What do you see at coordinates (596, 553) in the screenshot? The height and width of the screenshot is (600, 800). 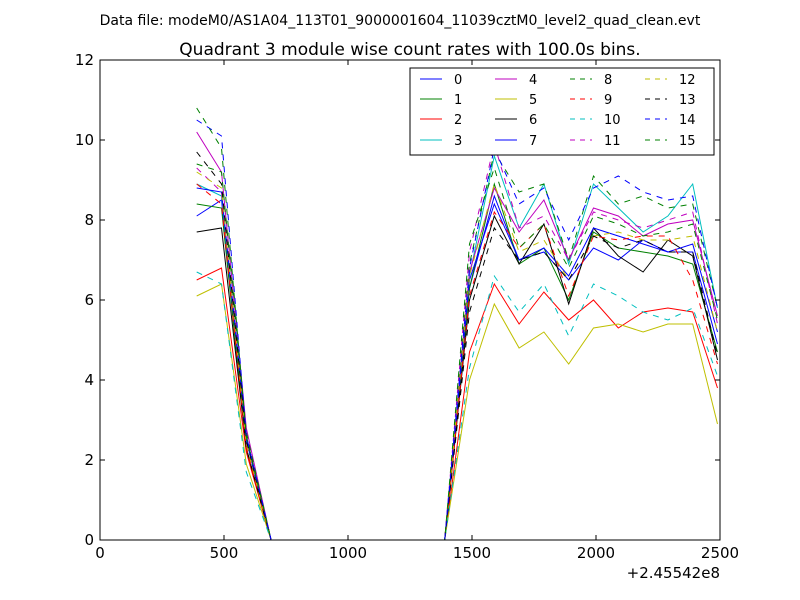 I see `x-tick-label: 2000` at bounding box center [596, 553].